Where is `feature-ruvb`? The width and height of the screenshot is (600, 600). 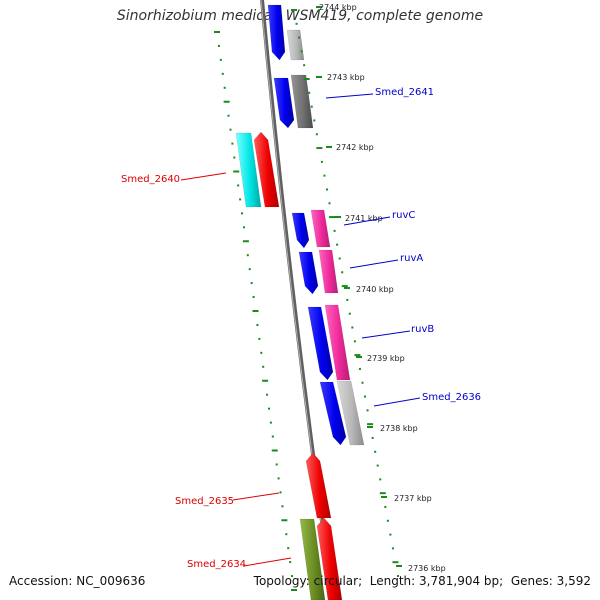
feature-ruvb is located at coordinates (320, 343).